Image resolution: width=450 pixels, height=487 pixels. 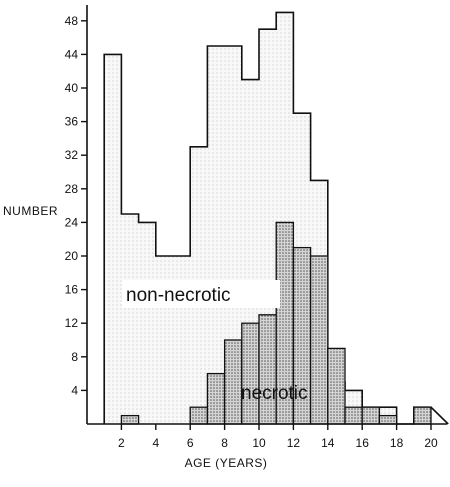 I want to click on necrotic-label: necrotic, so click(x=274, y=393).